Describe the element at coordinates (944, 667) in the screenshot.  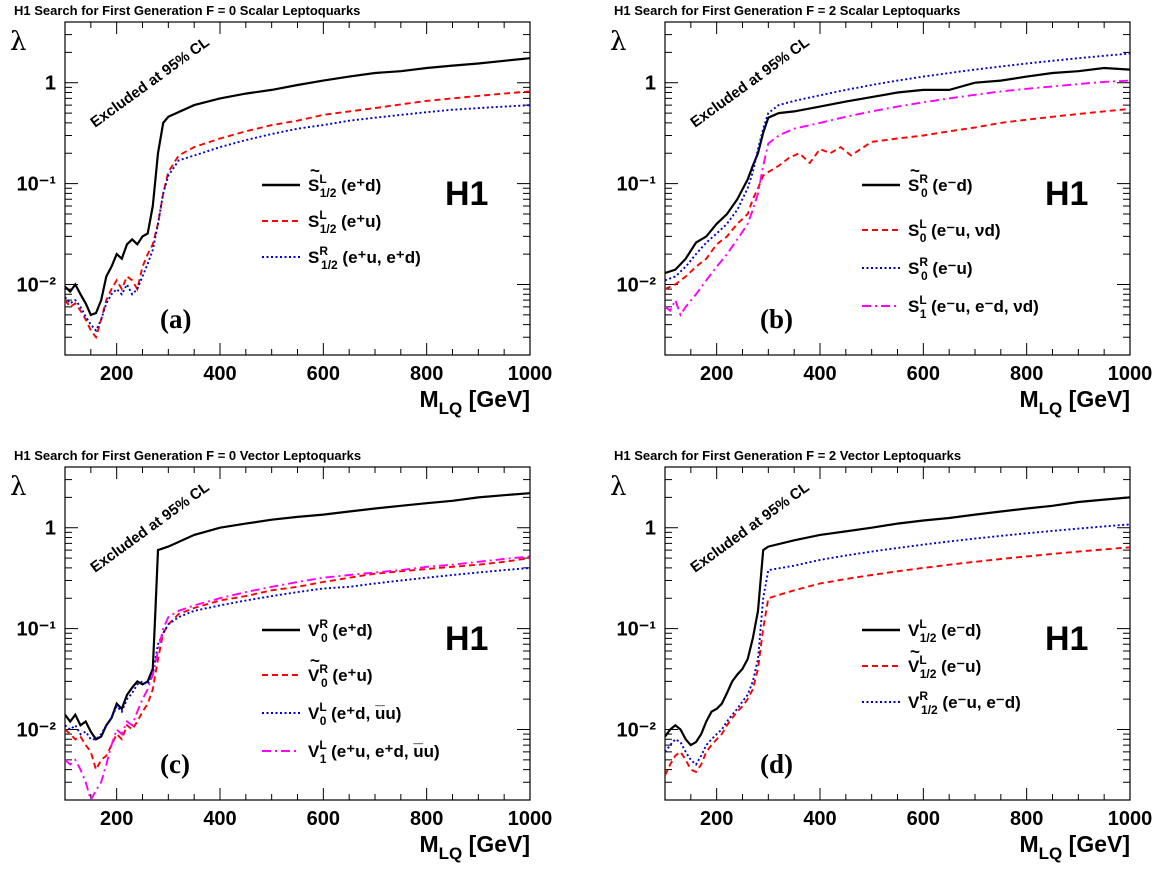
I see `legend-entry: VL 1/2 (e⁻u)` at that location.